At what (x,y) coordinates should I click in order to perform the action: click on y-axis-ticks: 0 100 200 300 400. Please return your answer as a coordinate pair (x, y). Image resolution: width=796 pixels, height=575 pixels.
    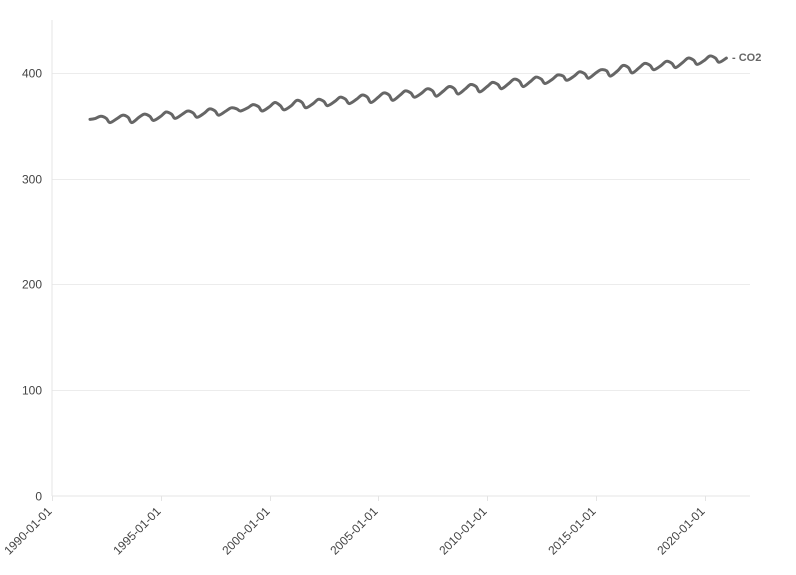
    Looking at the image, I should click on (32, 285).